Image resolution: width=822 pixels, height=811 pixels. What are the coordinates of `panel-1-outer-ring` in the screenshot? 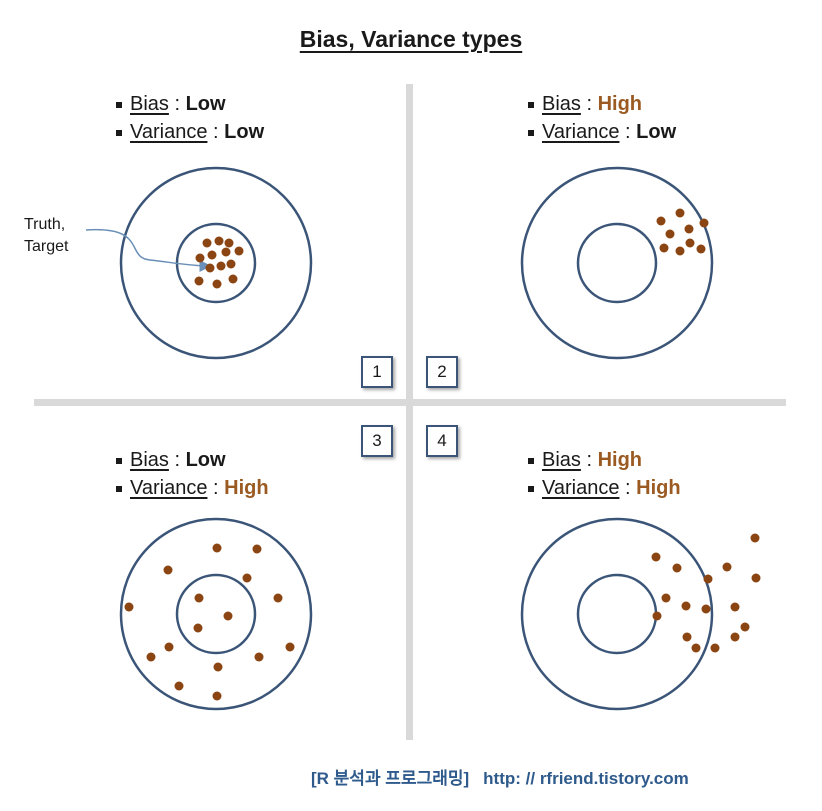 It's located at (216, 263).